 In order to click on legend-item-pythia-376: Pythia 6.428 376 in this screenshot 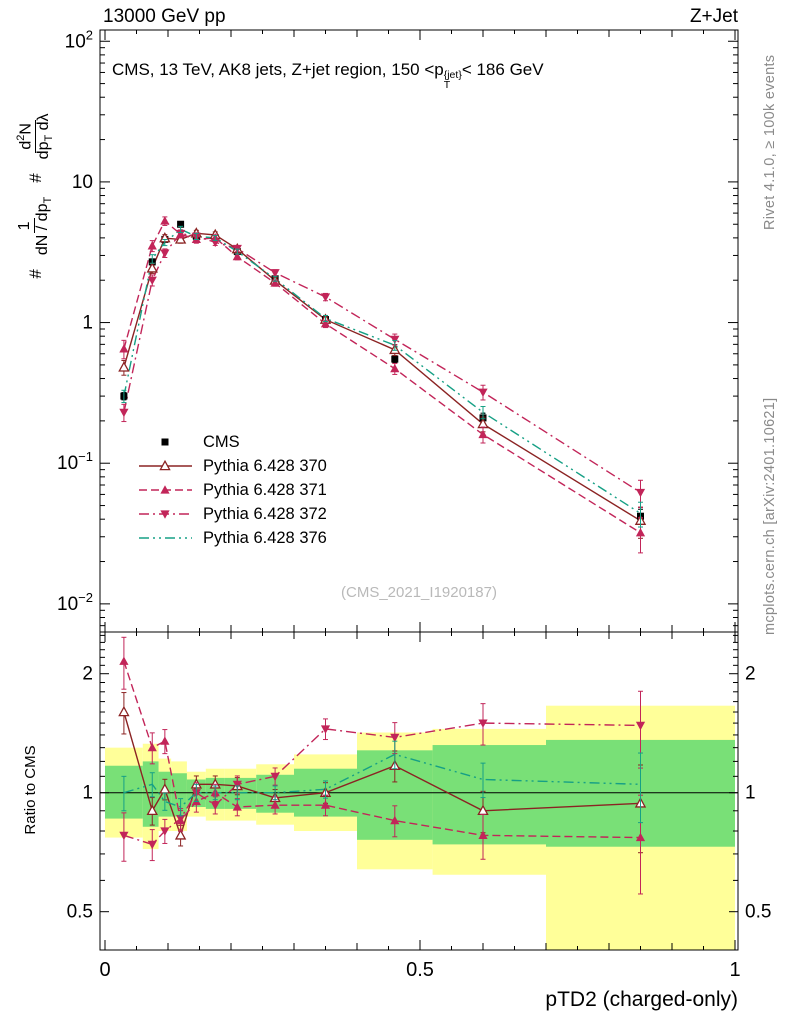, I will do `click(232, 538)`.